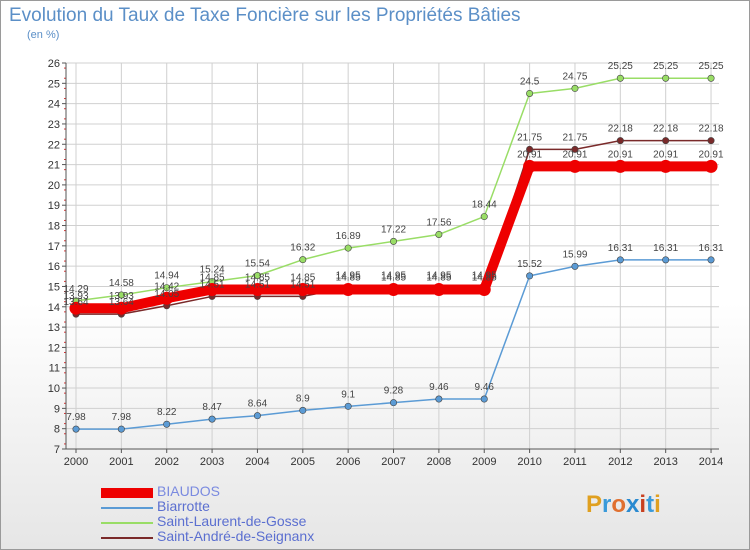 The width and height of the screenshot is (750, 550). I want to click on y-tick-label: 17, so click(54, 247).